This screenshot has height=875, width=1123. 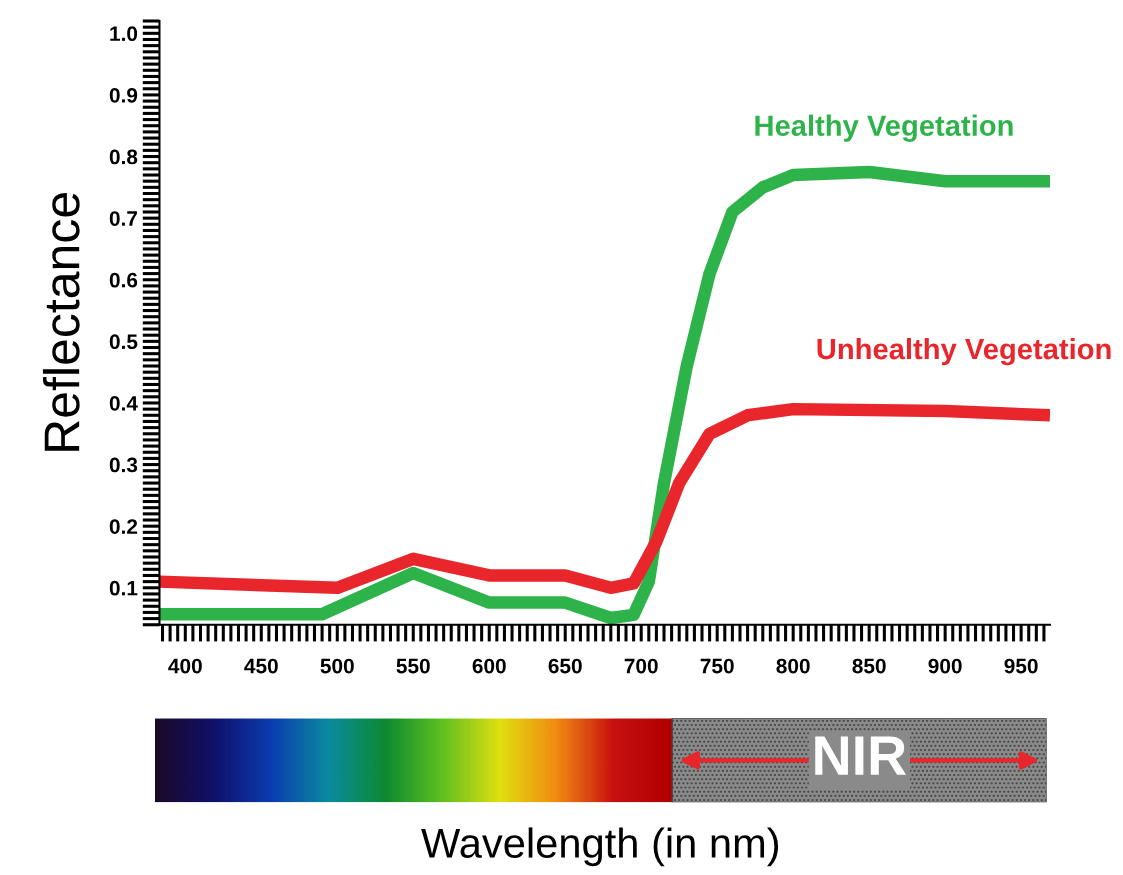 What do you see at coordinates (185, 666) in the screenshot?
I see `x-tick-label: 400` at bounding box center [185, 666].